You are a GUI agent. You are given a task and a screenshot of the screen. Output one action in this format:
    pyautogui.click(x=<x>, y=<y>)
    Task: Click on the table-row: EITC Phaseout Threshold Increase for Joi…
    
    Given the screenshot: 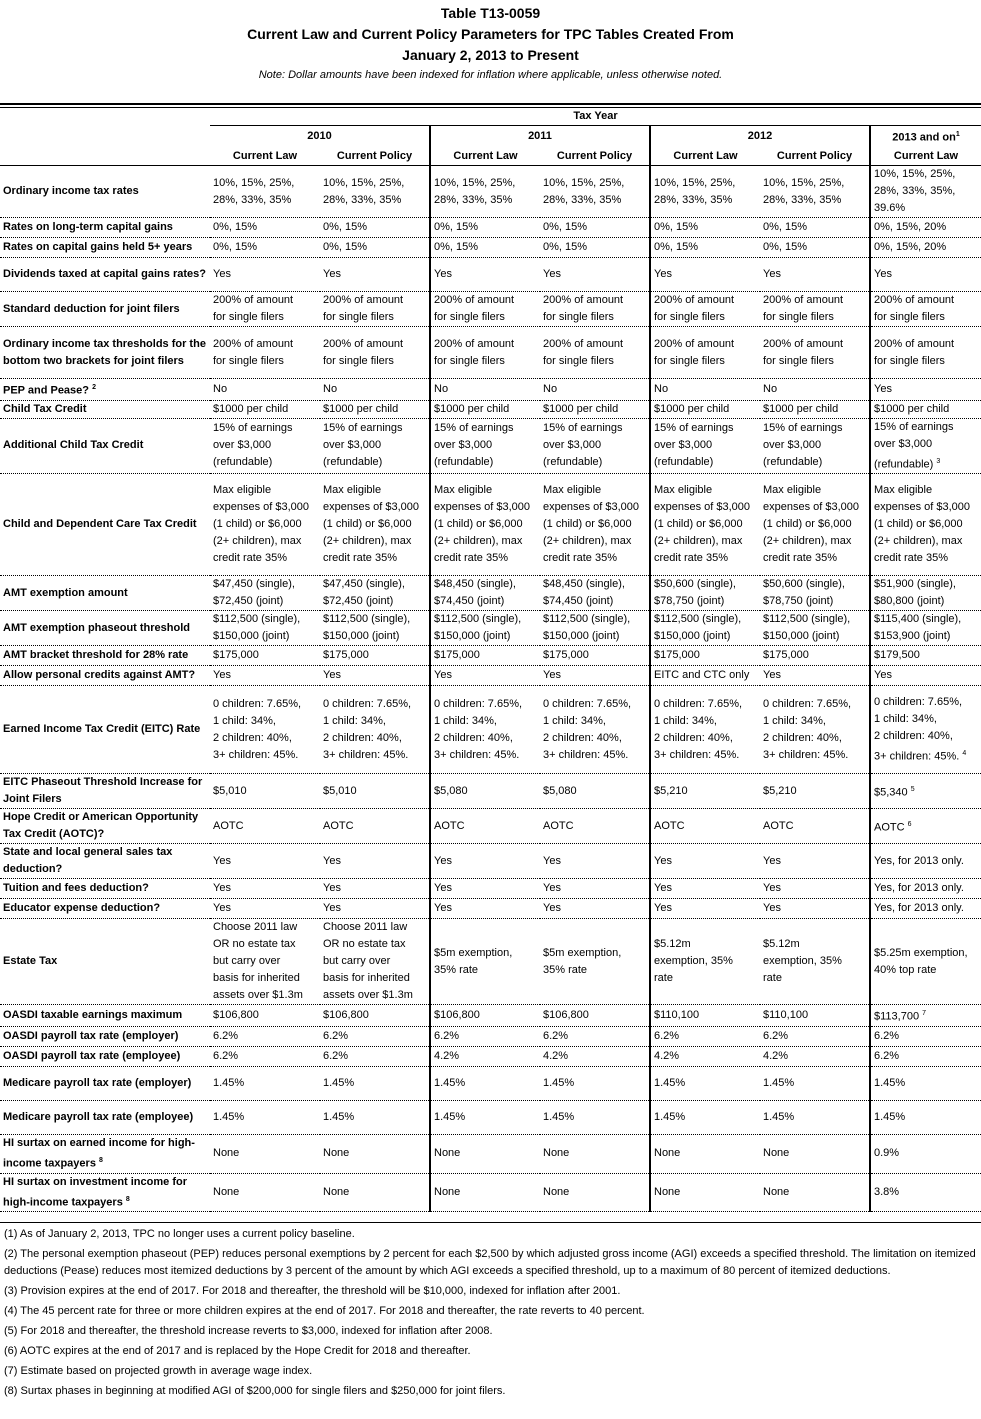 What is the action you would take?
    pyautogui.click(x=490, y=791)
    